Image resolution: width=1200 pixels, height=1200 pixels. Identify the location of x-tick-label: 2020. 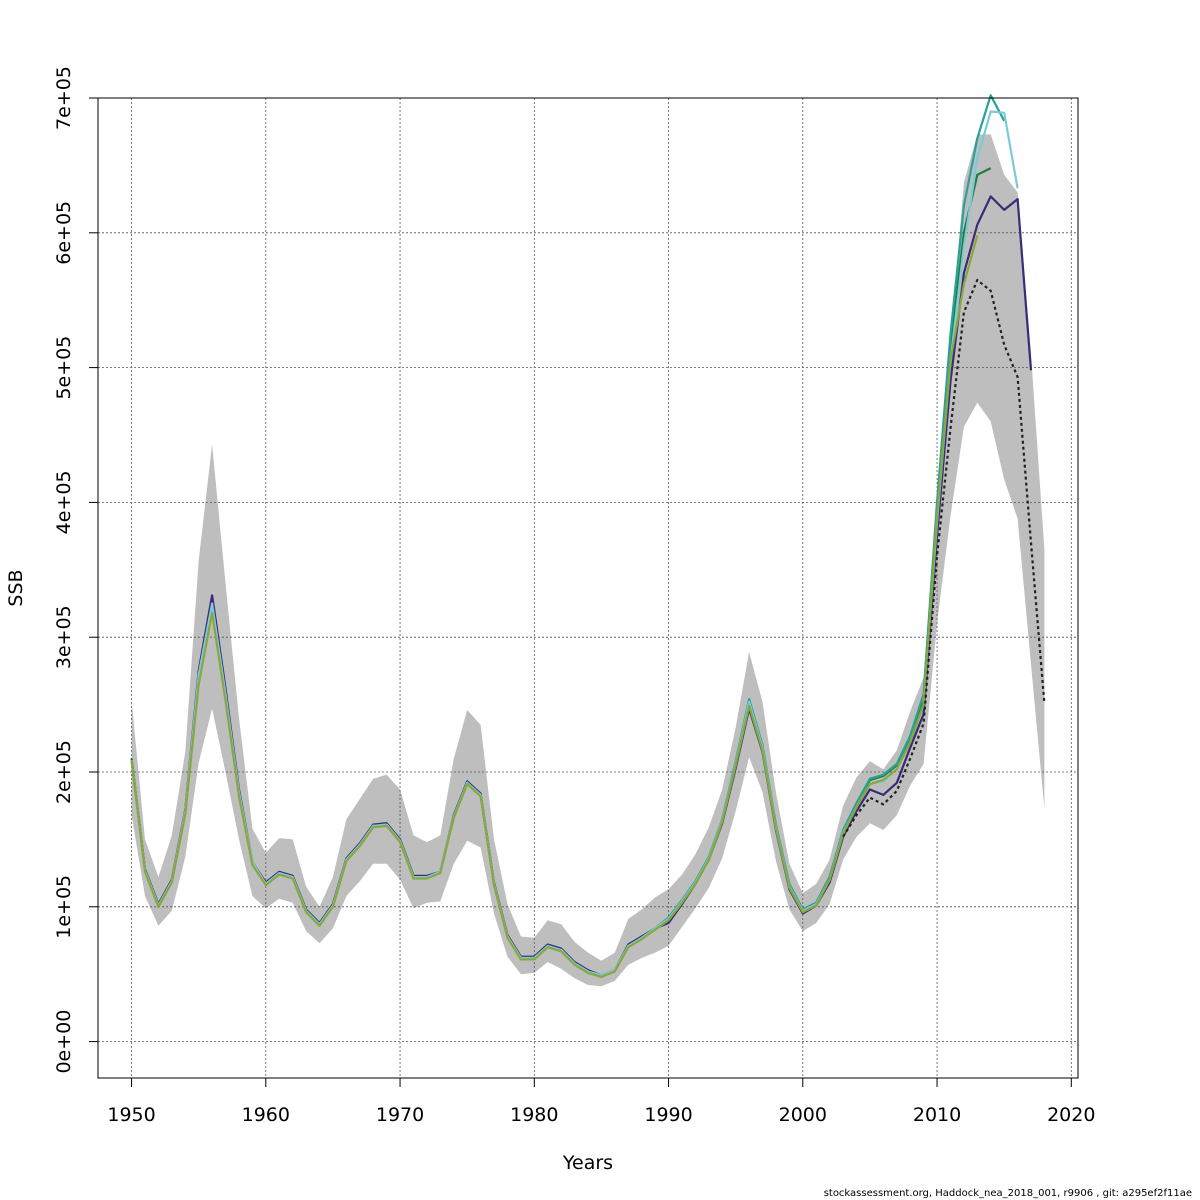
(1071, 1115).